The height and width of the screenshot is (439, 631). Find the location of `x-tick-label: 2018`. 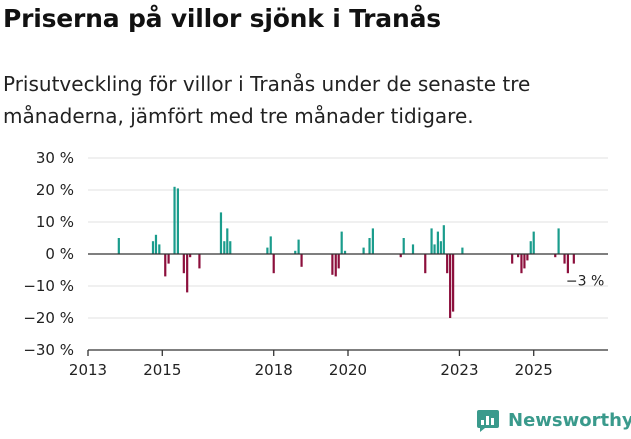

x-tick-label: 2018 is located at coordinates (274, 370).